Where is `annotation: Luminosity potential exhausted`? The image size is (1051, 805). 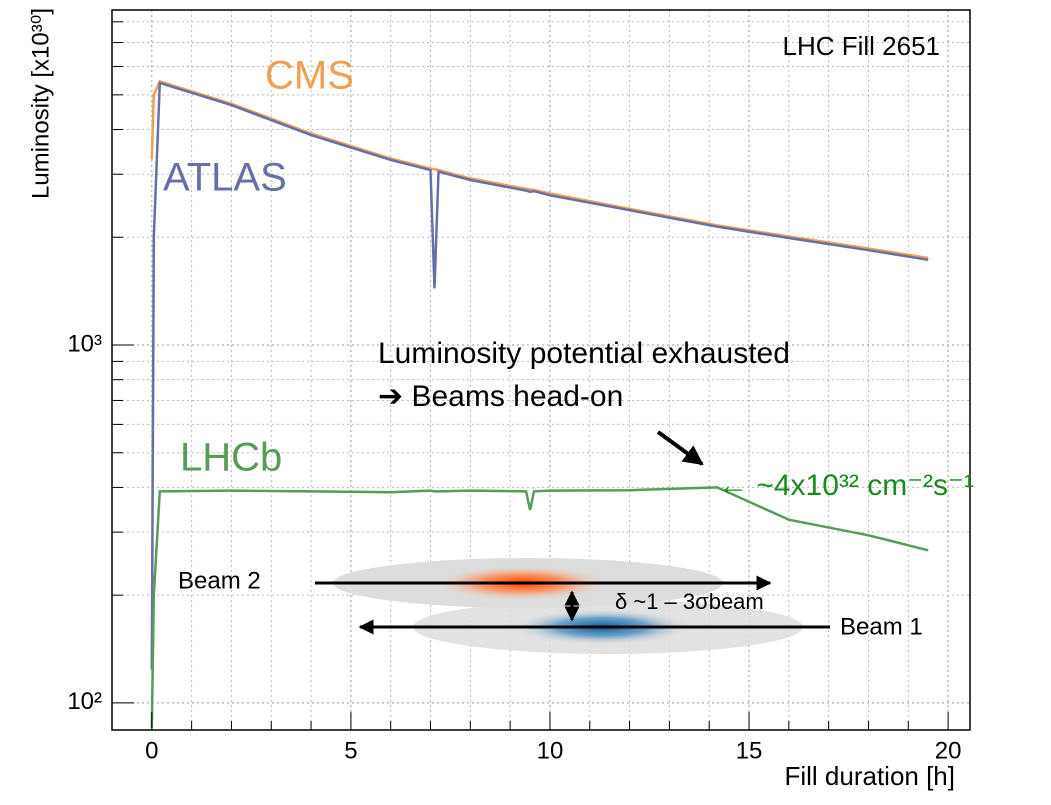 annotation: Luminosity potential exhausted is located at coordinates (584, 353).